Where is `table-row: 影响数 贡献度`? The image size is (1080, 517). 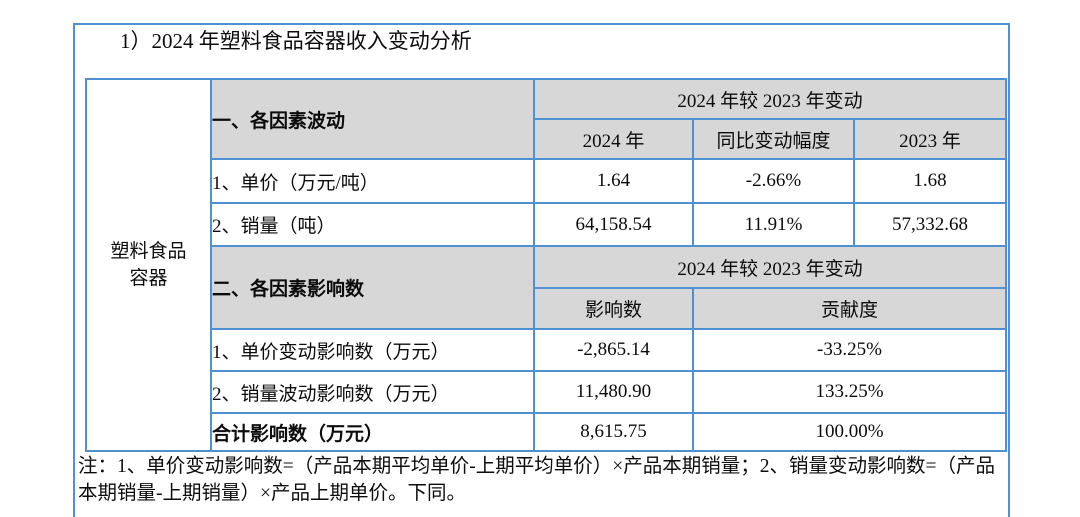
table-row: 影响数 贡献度 is located at coordinates (546, 308).